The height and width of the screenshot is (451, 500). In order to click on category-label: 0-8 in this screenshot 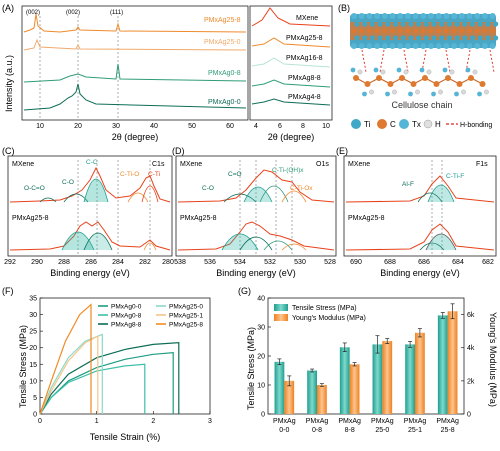, I will do `click(317, 430)`.